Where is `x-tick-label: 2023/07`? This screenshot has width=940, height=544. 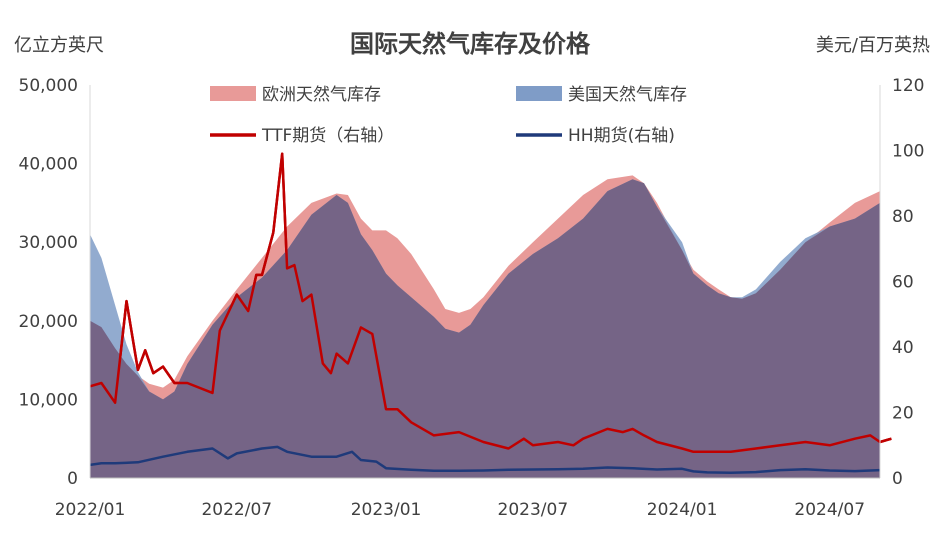
x-tick-label: 2023/07 is located at coordinates (533, 510).